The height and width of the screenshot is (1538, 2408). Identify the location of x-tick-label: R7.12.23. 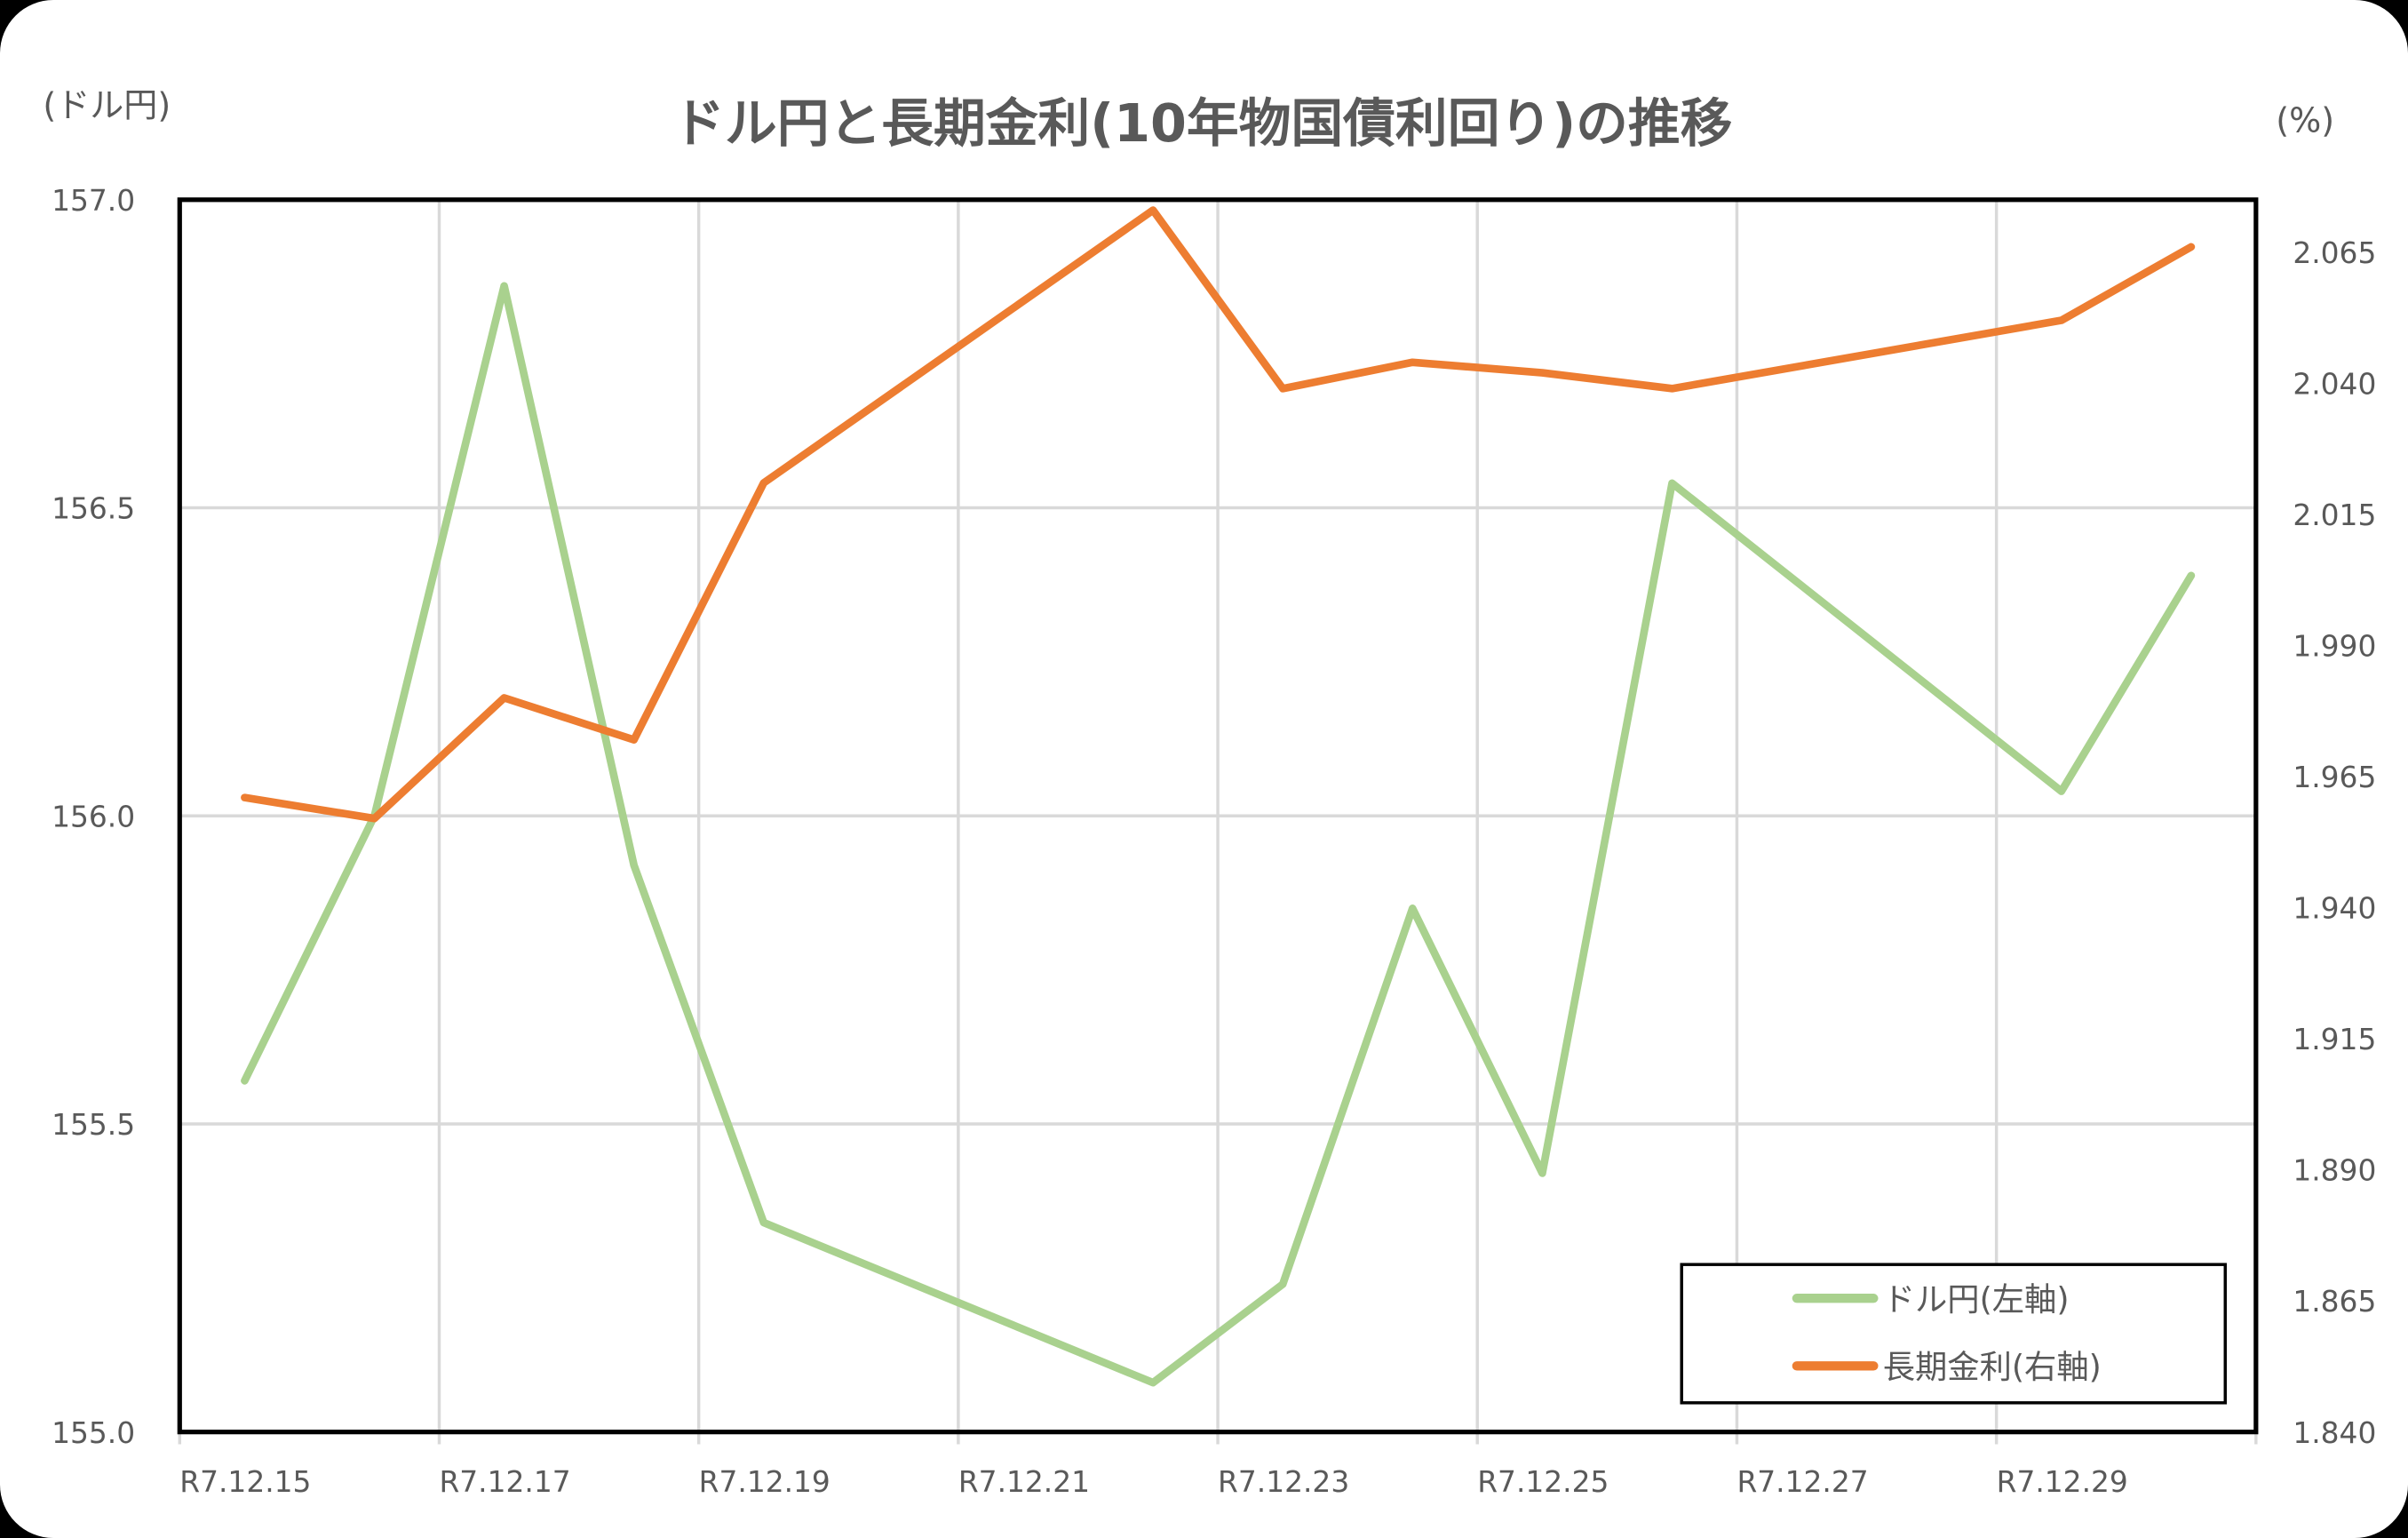
(1283, 1482).